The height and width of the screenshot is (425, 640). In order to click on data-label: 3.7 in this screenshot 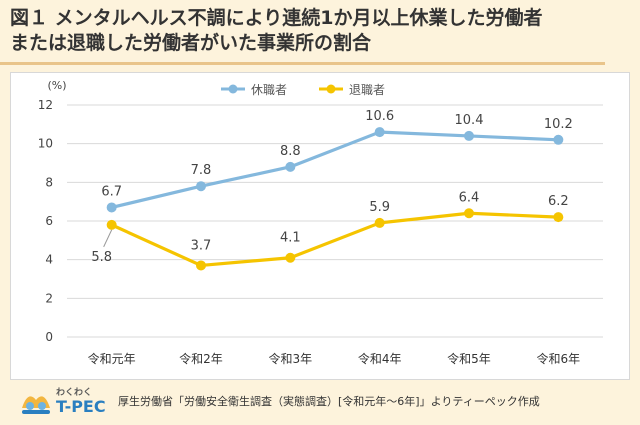, I will do `click(201, 245)`.